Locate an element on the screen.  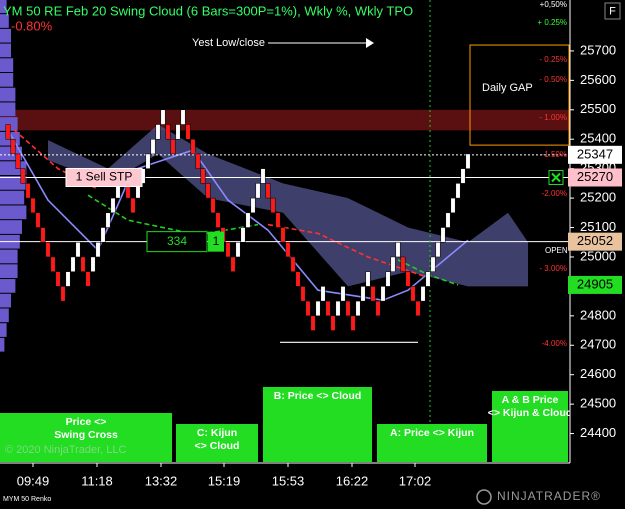
x-tick-label: 16:22 is located at coordinates (352, 480).